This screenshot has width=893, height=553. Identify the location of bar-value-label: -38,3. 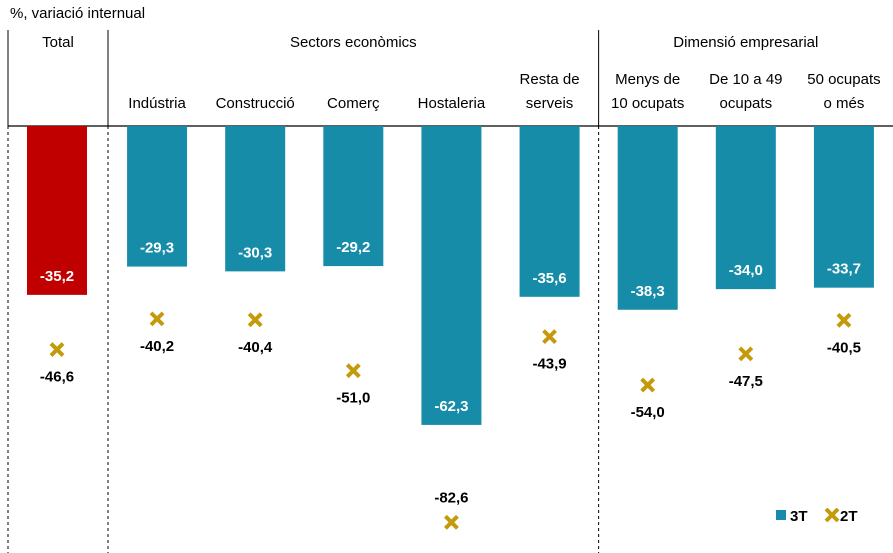
(648, 291).